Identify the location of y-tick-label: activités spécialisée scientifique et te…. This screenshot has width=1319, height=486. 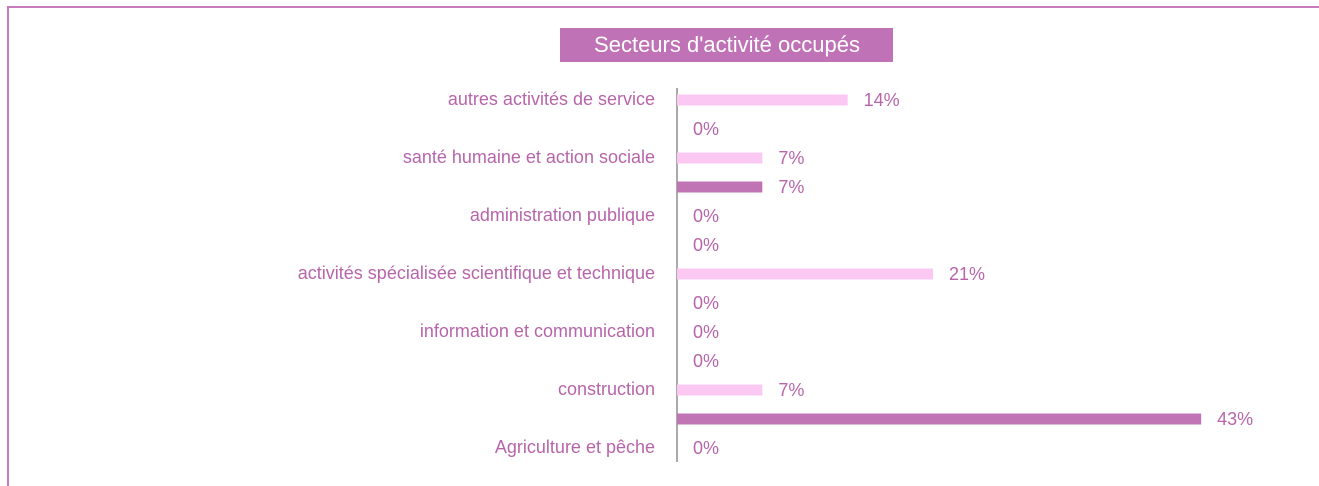
(476, 273).